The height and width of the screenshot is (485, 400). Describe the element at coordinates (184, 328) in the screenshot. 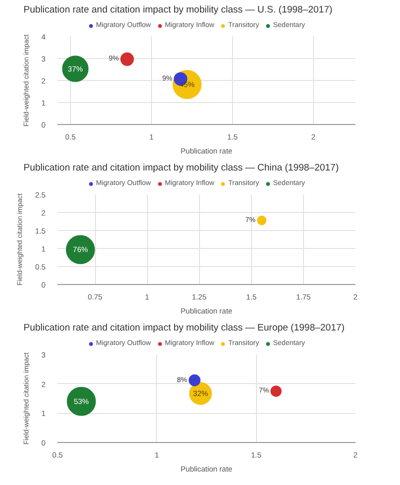

I see `chart-title: Publication rate and citation impact by mobility class — Europe (1998–2017)` at that location.